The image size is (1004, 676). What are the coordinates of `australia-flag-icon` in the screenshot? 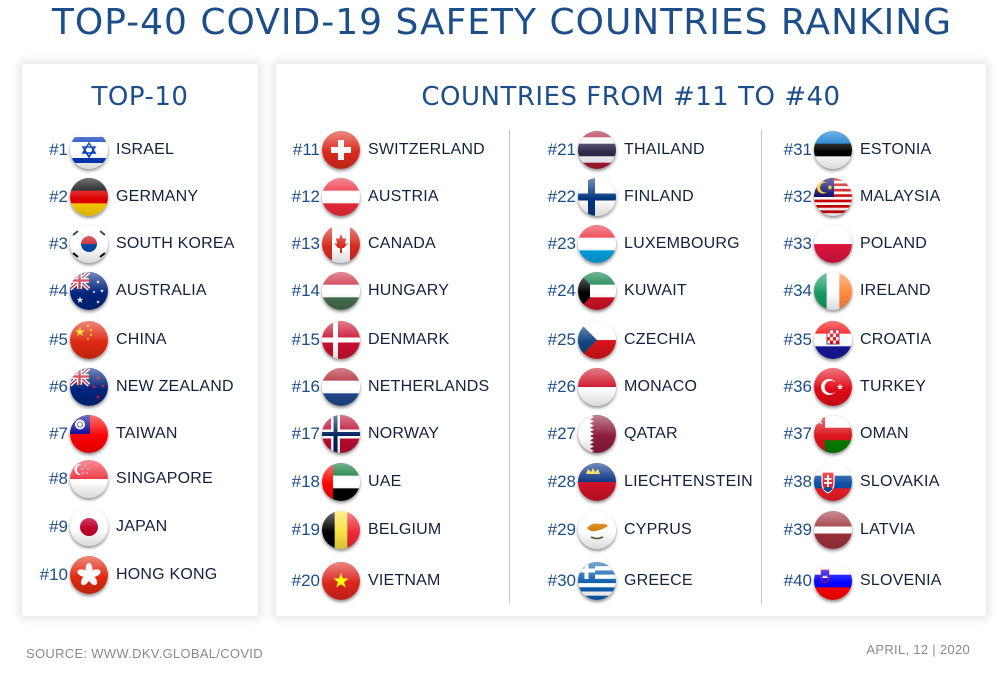 It's located at (89, 291).